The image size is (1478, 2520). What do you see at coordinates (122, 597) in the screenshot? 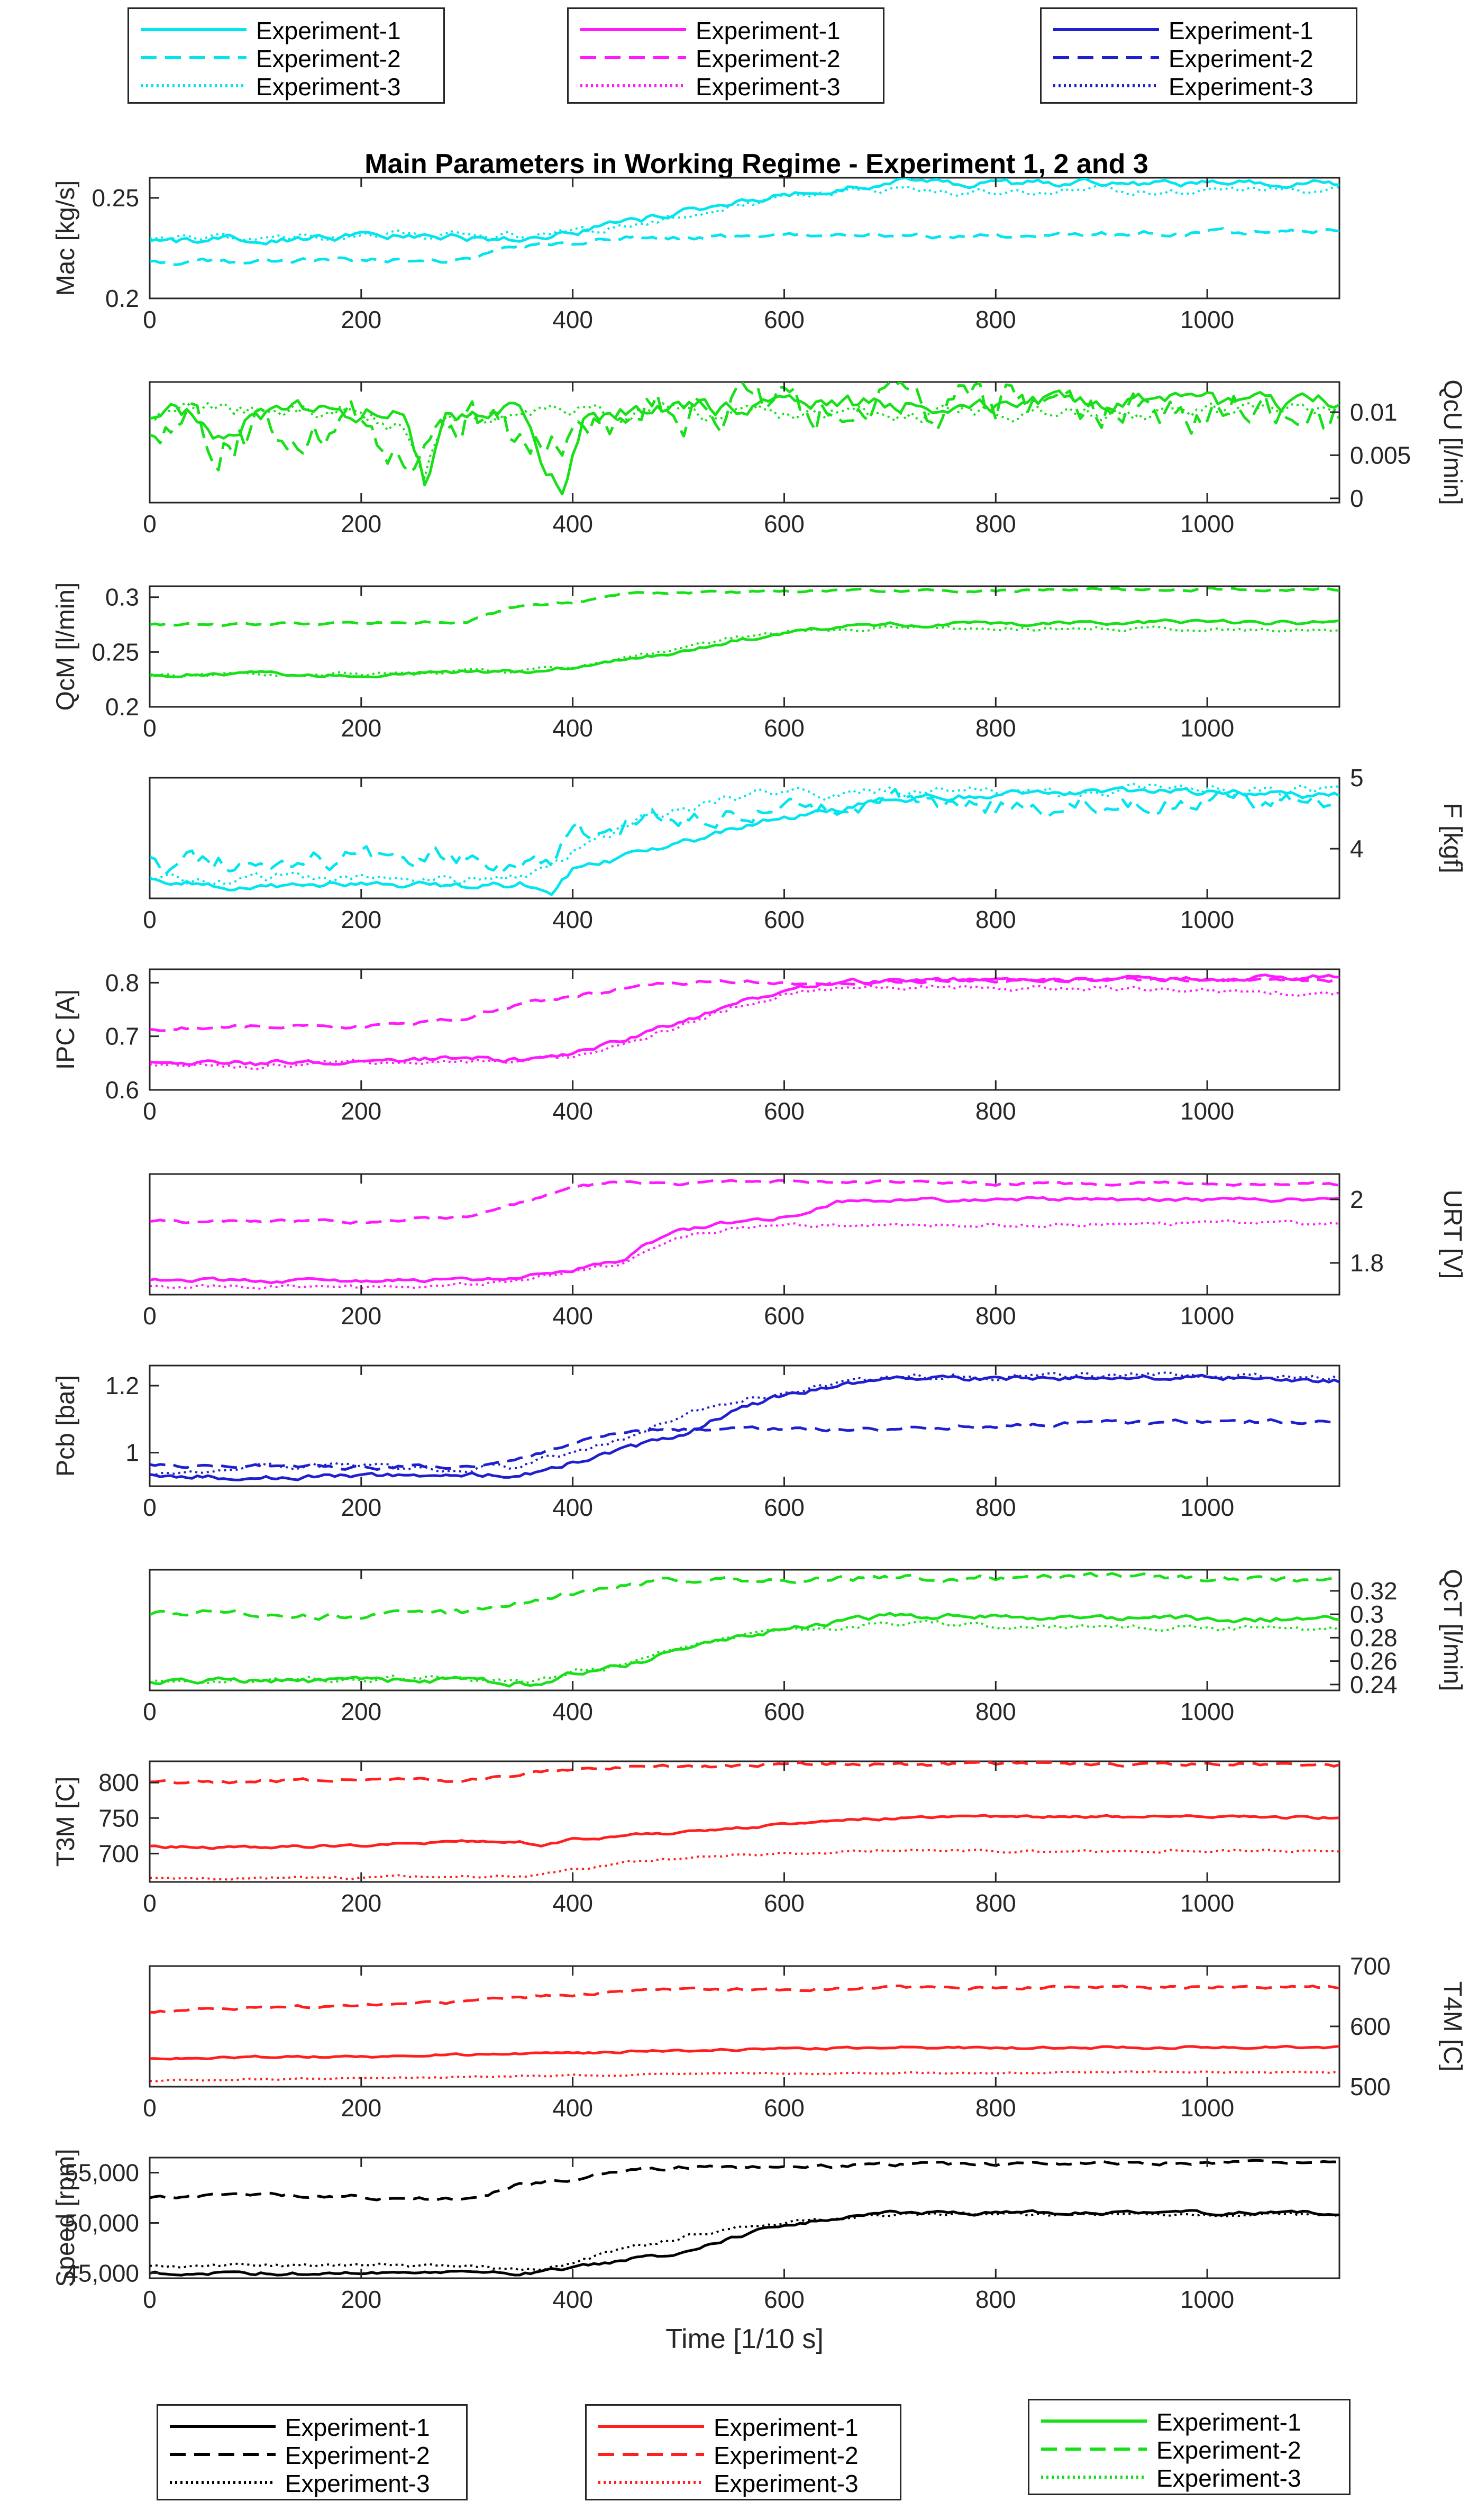
I see `y-tick-label: 0.3` at bounding box center [122, 597].